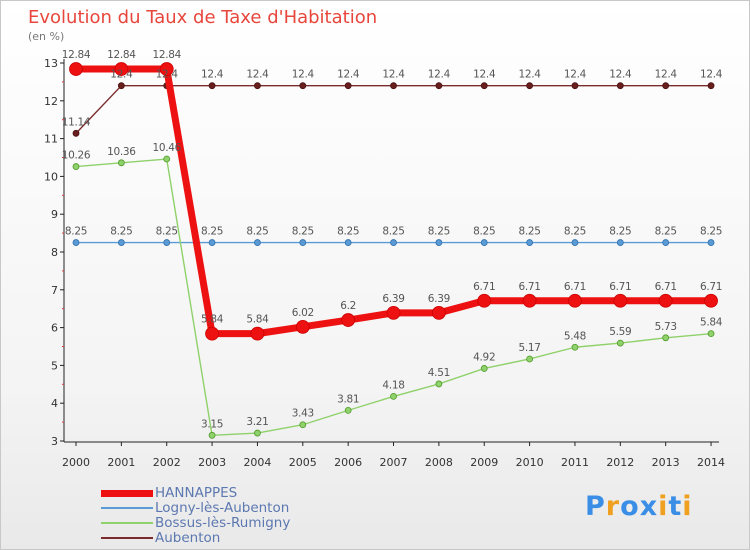 Image resolution: width=750 pixels, height=550 pixels. I want to click on y-tick-label: 11, so click(51, 139).